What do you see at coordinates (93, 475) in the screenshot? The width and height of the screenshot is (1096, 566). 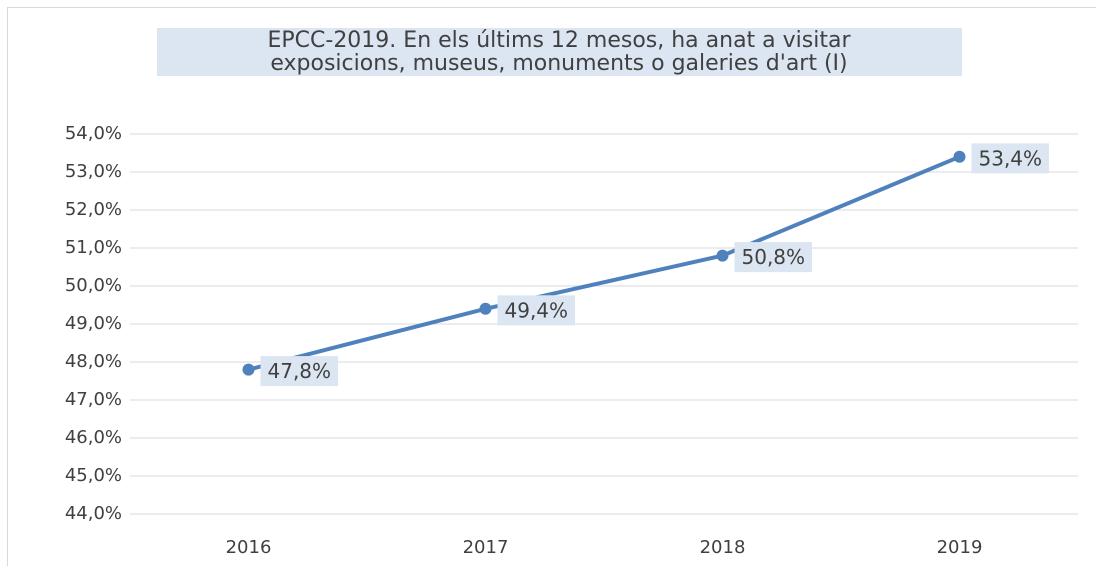 I see `y-tick-label: 45,0%` at bounding box center [93, 475].